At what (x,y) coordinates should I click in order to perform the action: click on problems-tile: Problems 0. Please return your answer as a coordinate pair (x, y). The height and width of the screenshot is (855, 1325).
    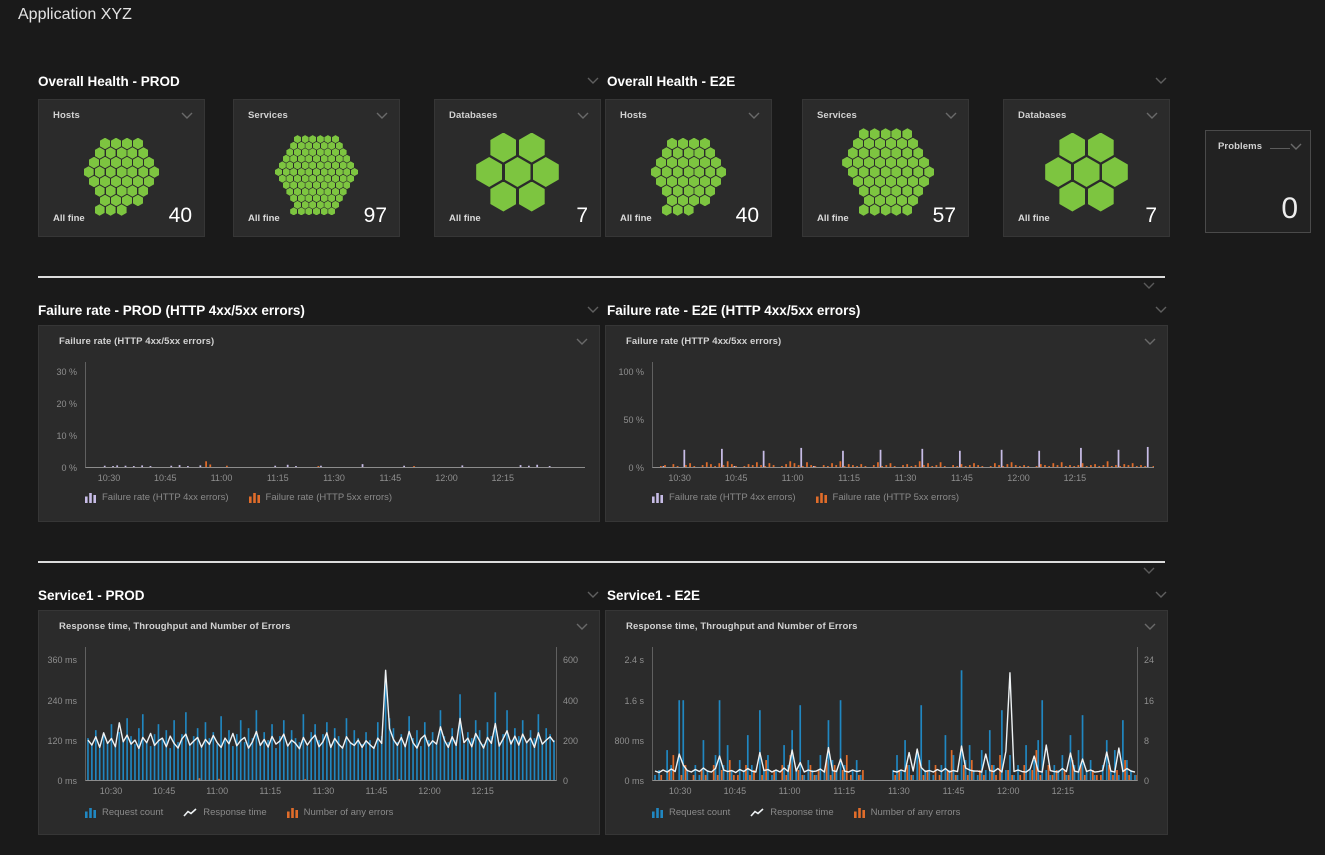
    Looking at the image, I should click on (1258, 181).